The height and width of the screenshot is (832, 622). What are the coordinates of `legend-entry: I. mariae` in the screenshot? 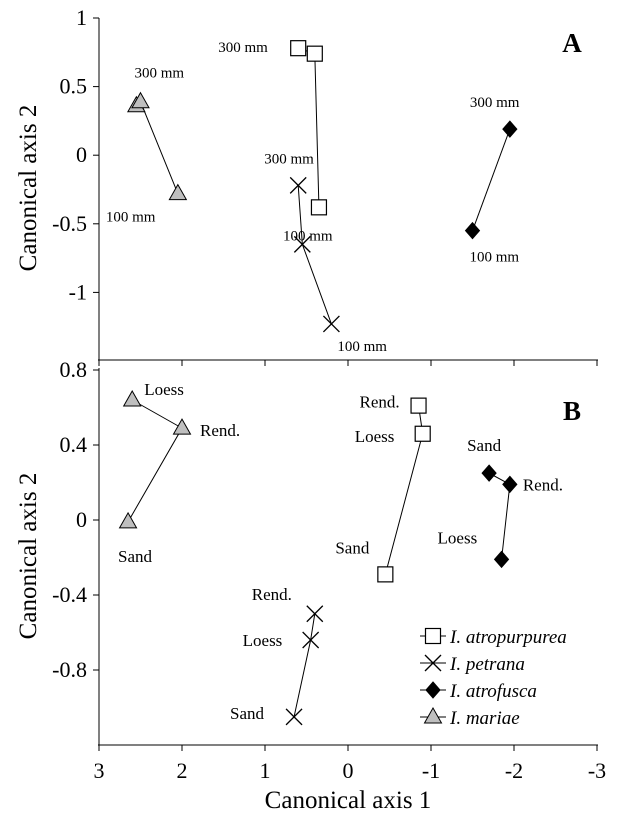 It's located at (470, 717).